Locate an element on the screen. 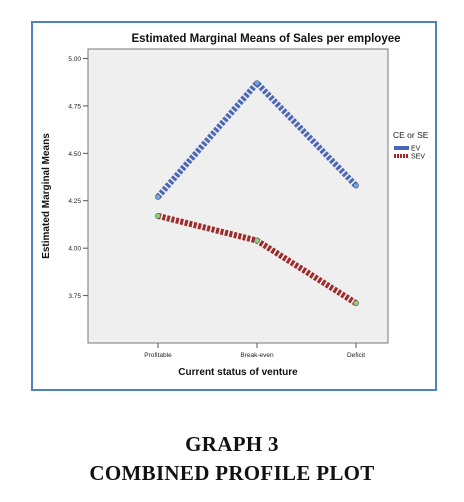 Image resolution: width=464 pixels, height=502 pixels. legend-title: CE or SE is located at coordinates (411, 135).